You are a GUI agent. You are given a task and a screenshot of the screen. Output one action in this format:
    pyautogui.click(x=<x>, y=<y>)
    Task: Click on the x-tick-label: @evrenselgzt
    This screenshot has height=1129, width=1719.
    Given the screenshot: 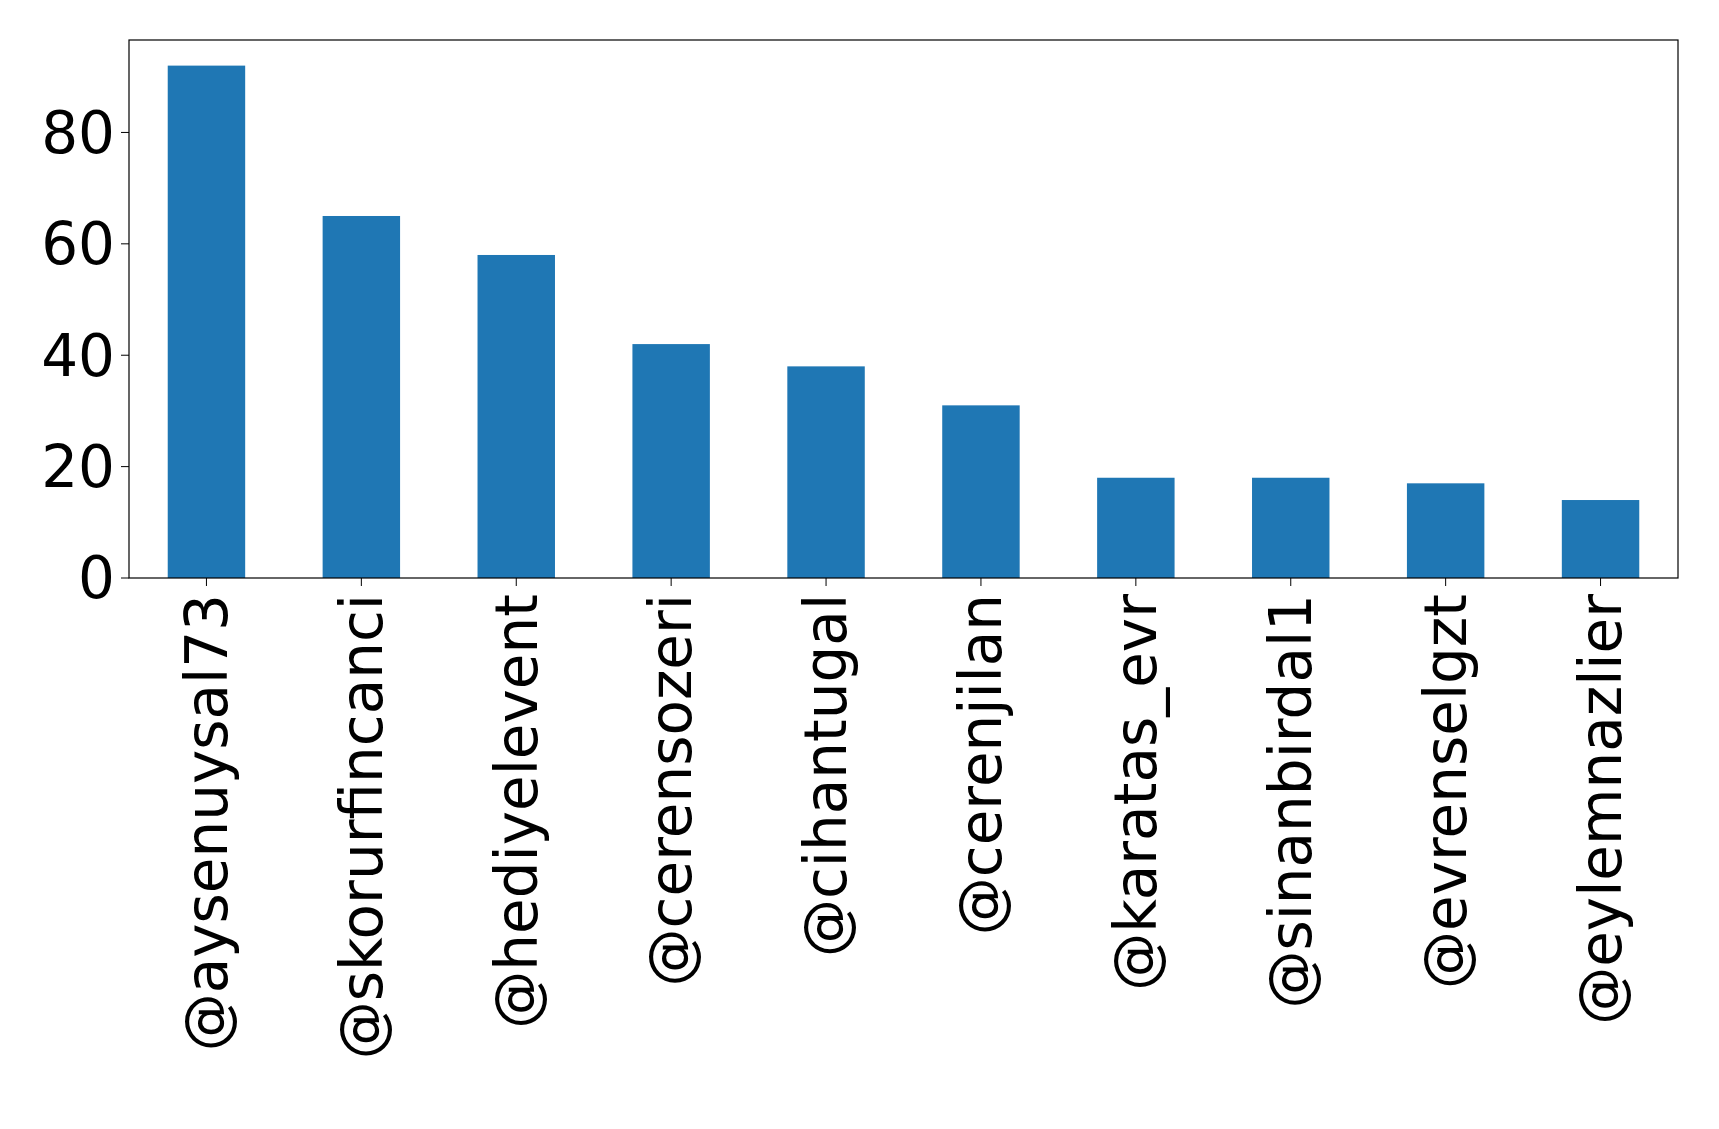 What is the action you would take?
    pyautogui.click(x=1445, y=792)
    